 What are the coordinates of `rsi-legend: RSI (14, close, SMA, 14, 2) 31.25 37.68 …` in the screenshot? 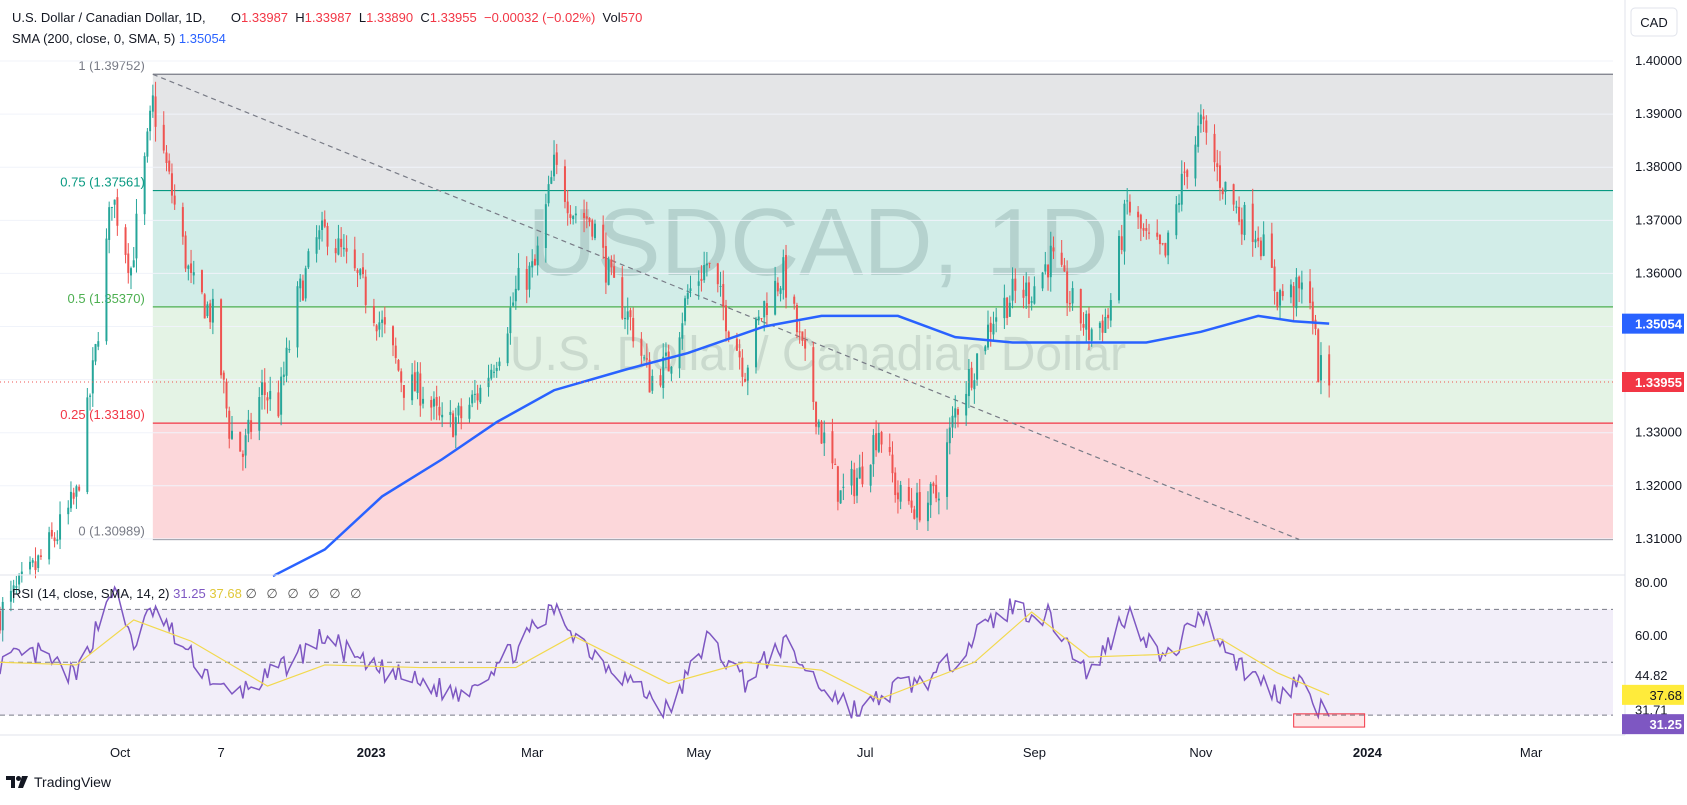 It's located at (188, 594).